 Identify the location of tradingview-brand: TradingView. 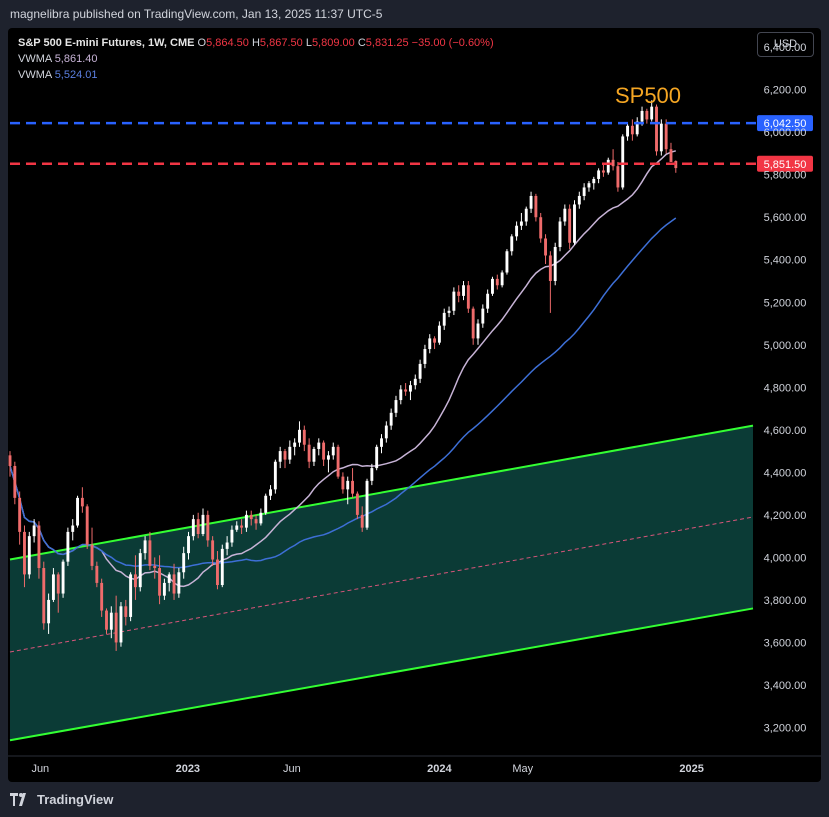
(75, 799).